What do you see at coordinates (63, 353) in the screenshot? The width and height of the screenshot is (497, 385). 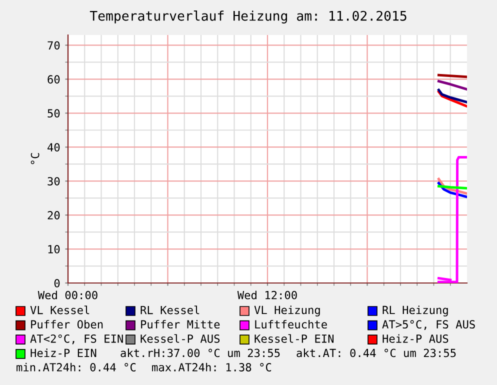 I see `legend-label: Heiz-P EIN` at bounding box center [63, 353].